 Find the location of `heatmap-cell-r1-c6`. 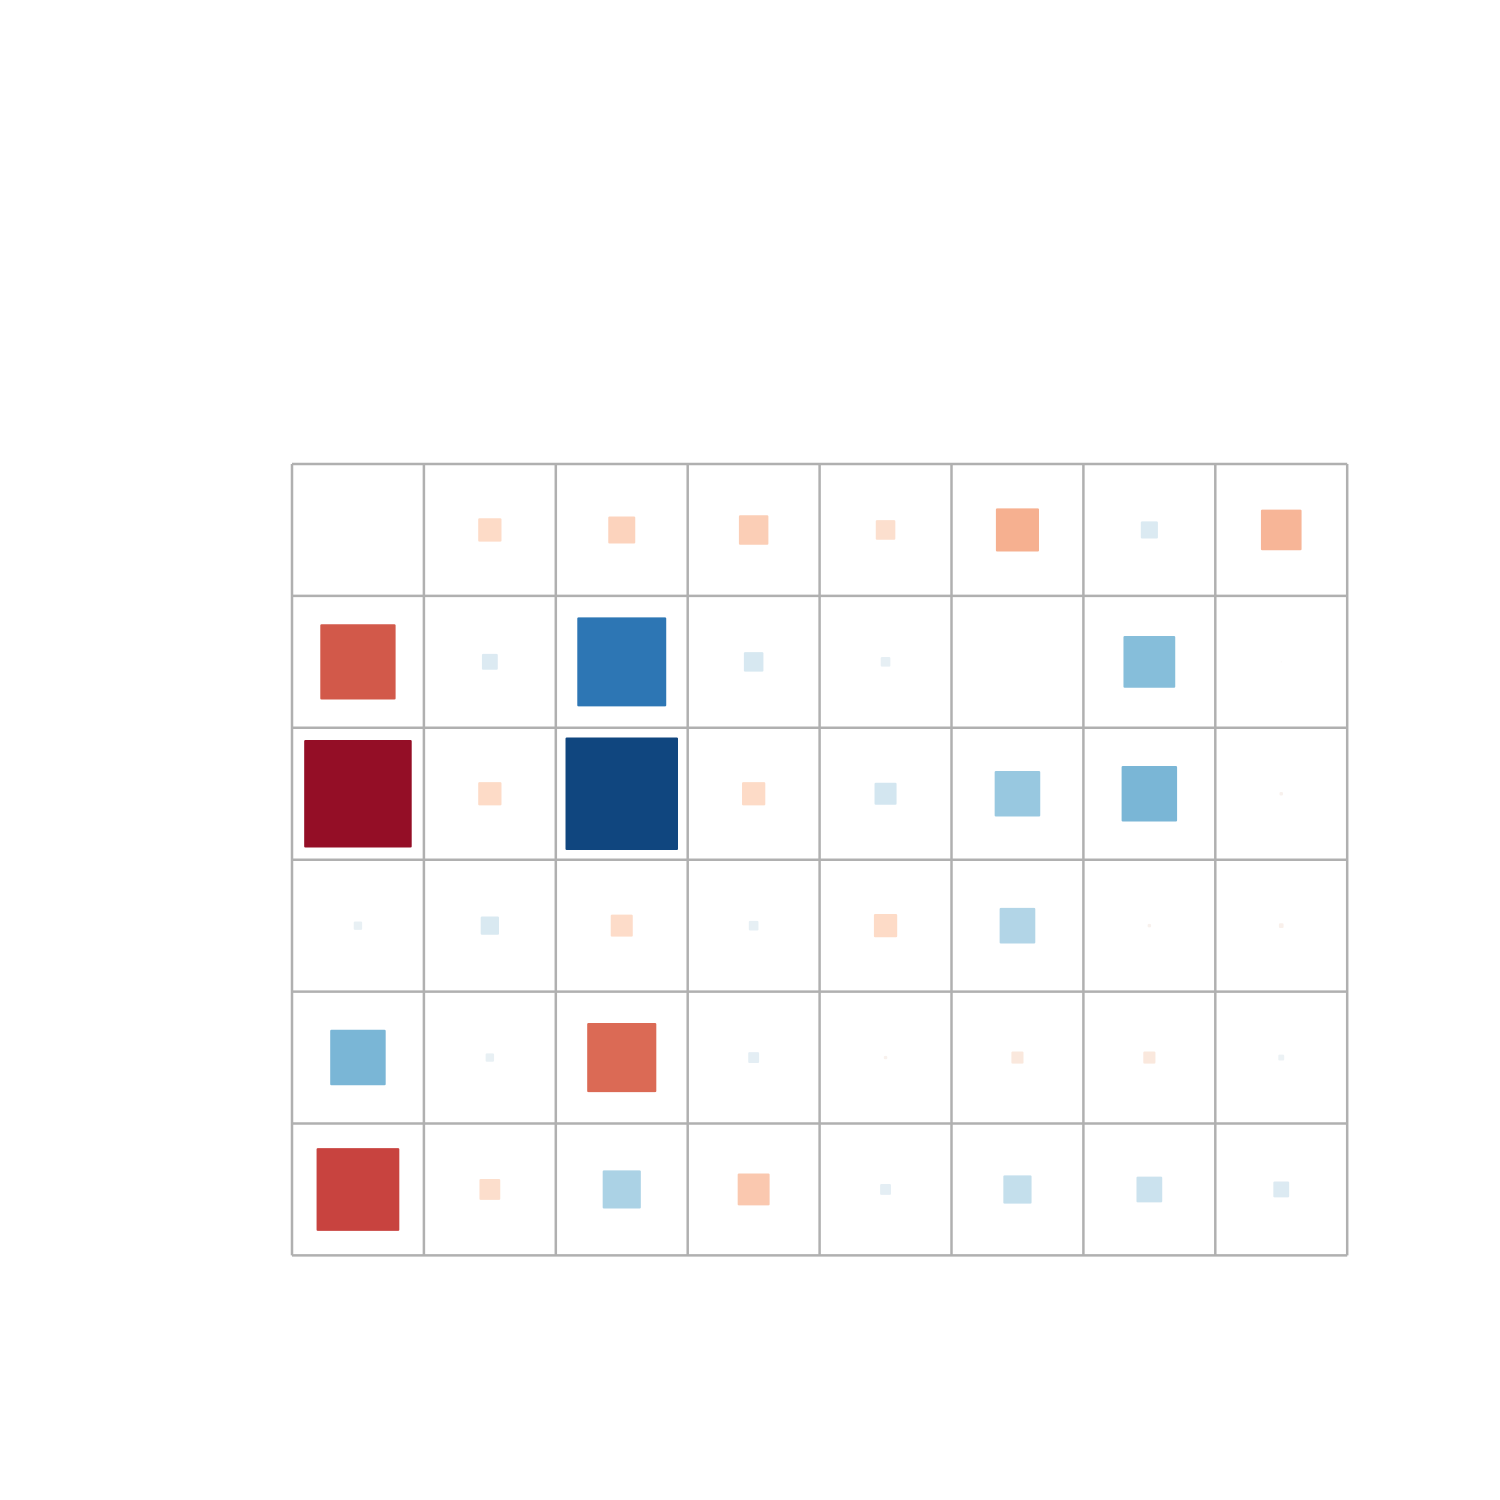

heatmap-cell-r1-c6 is located at coordinates (1017, 529).